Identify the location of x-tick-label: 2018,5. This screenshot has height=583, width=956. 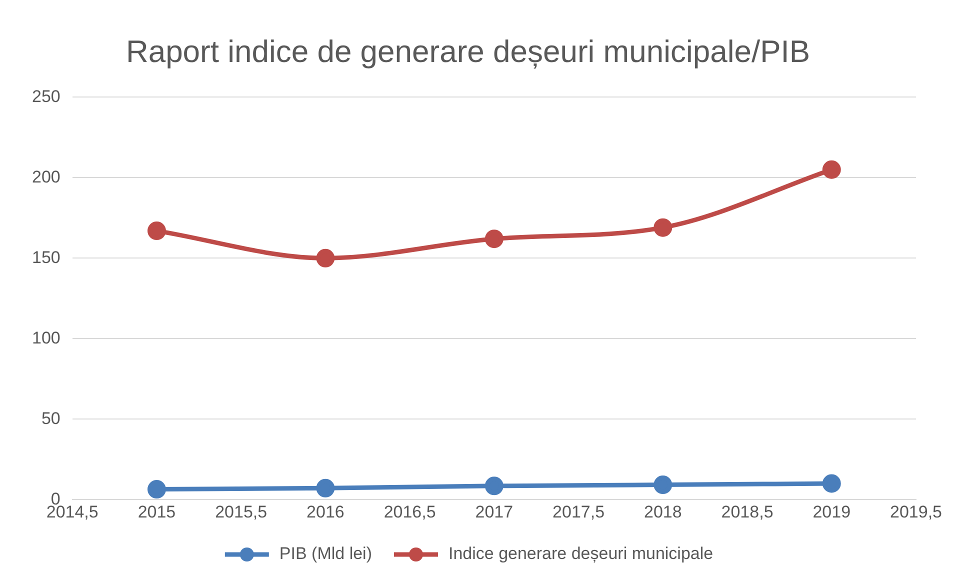
(747, 512).